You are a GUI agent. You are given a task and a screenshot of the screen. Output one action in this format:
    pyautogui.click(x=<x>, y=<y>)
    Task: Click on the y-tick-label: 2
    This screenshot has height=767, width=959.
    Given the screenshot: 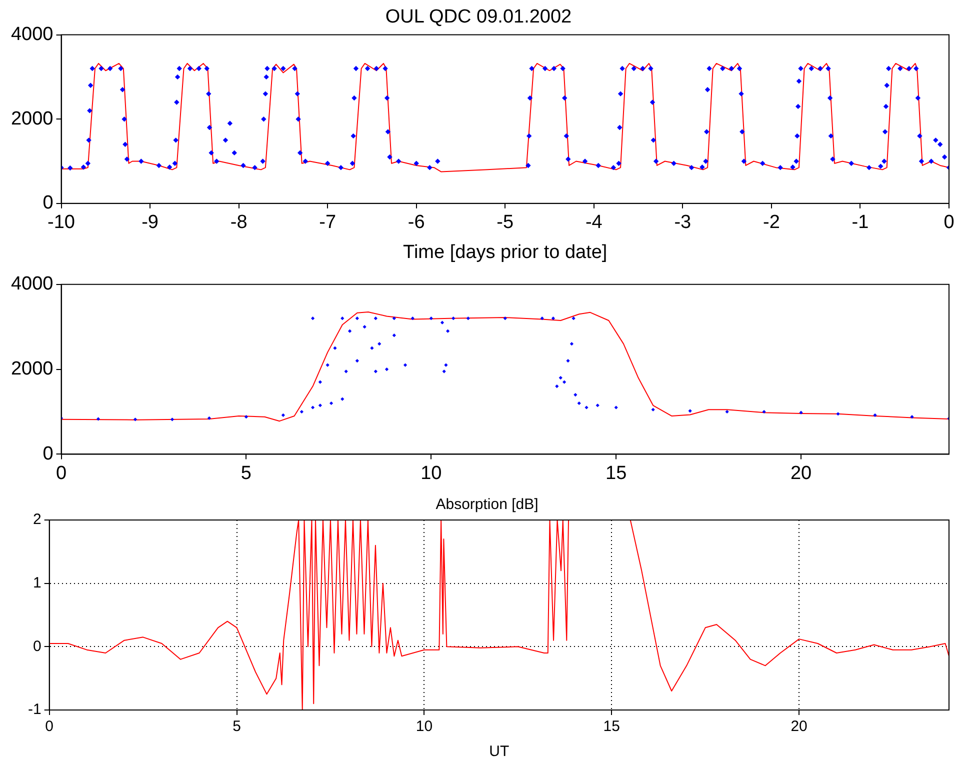 What is the action you would take?
    pyautogui.click(x=37, y=519)
    